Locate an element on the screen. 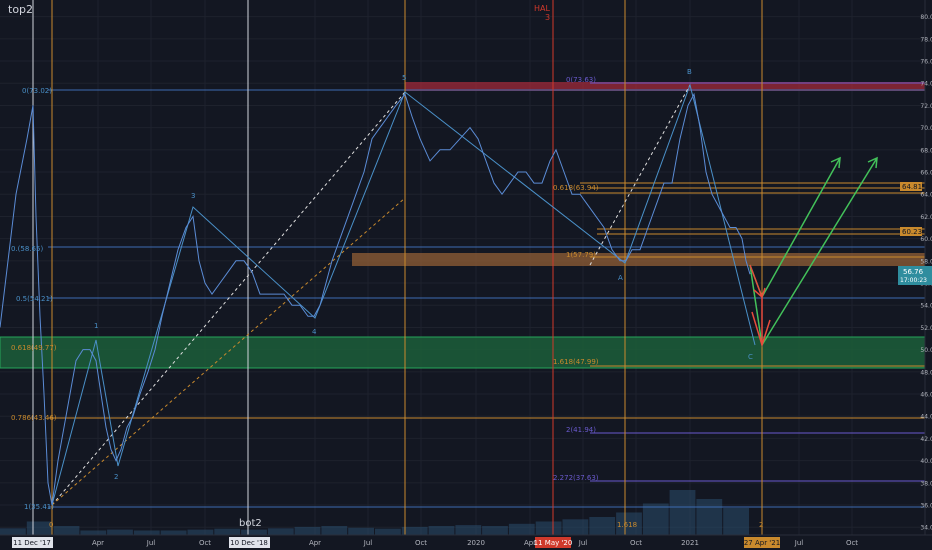 The width and height of the screenshot is (932, 550). y-tick-label: 80.00 is located at coordinates (926, 17).